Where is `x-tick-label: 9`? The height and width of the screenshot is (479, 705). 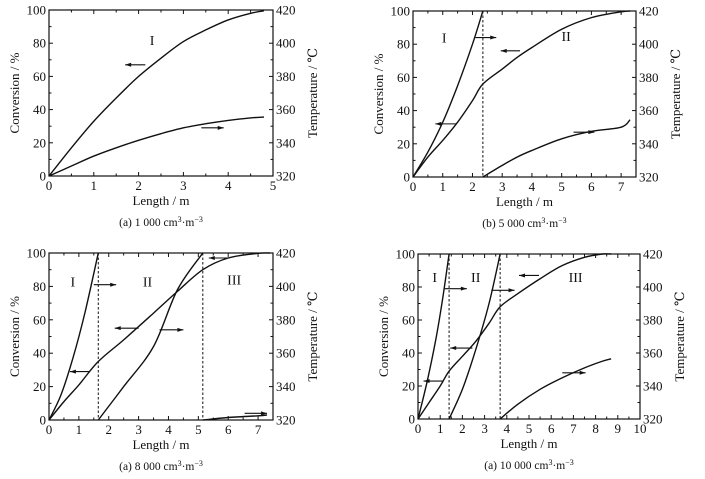
x-tick-label: 9 is located at coordinates (618, 428).